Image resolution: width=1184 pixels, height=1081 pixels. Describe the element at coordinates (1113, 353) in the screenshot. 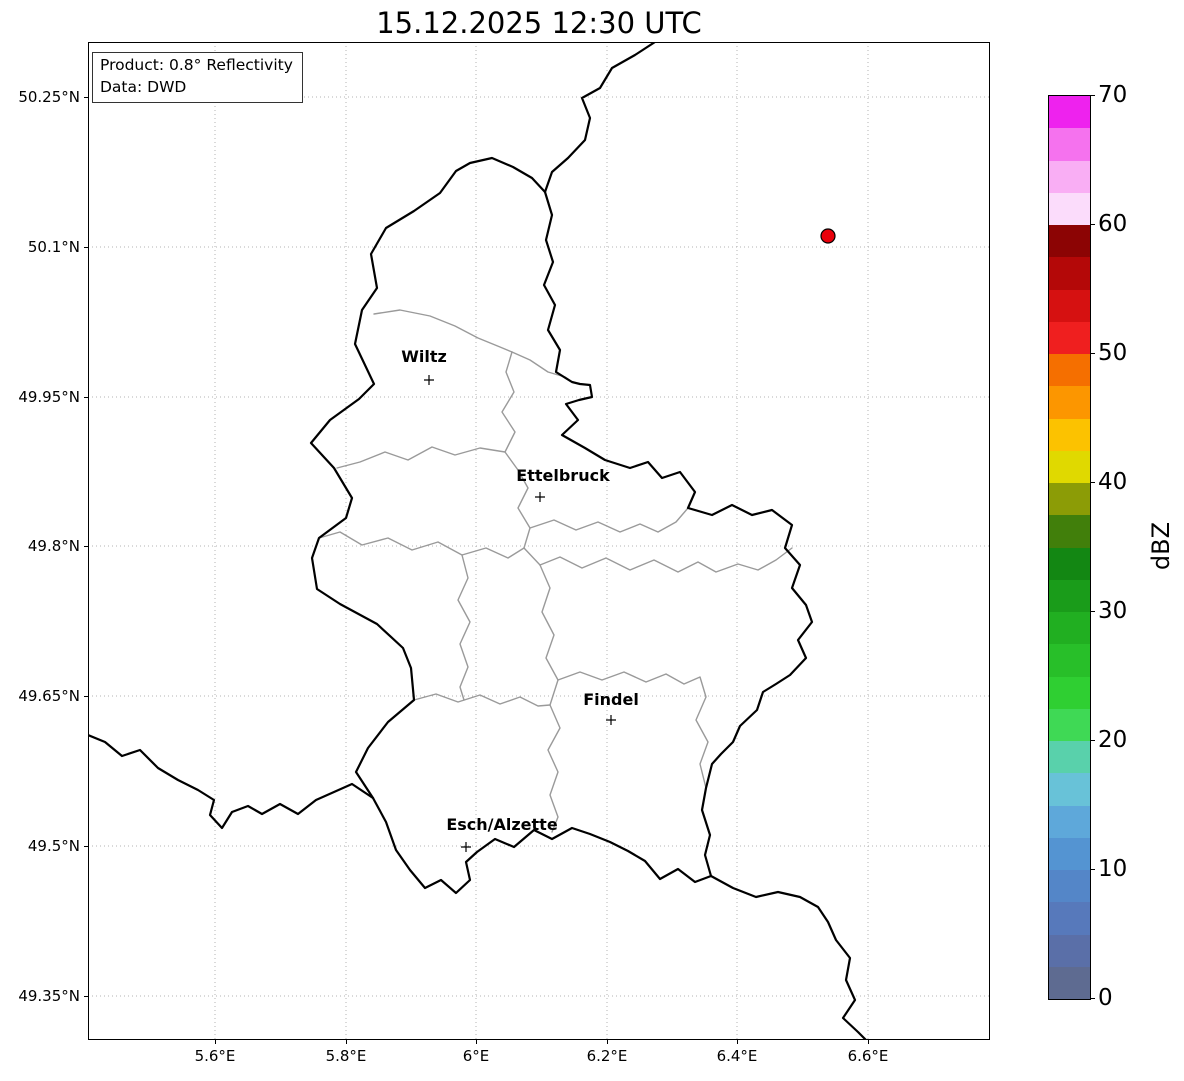

I see `colorbar-tick-label: 50` at that location.